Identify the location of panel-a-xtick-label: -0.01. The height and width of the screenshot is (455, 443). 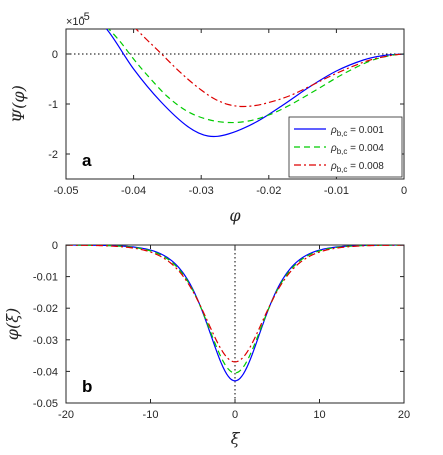
(336, 191).